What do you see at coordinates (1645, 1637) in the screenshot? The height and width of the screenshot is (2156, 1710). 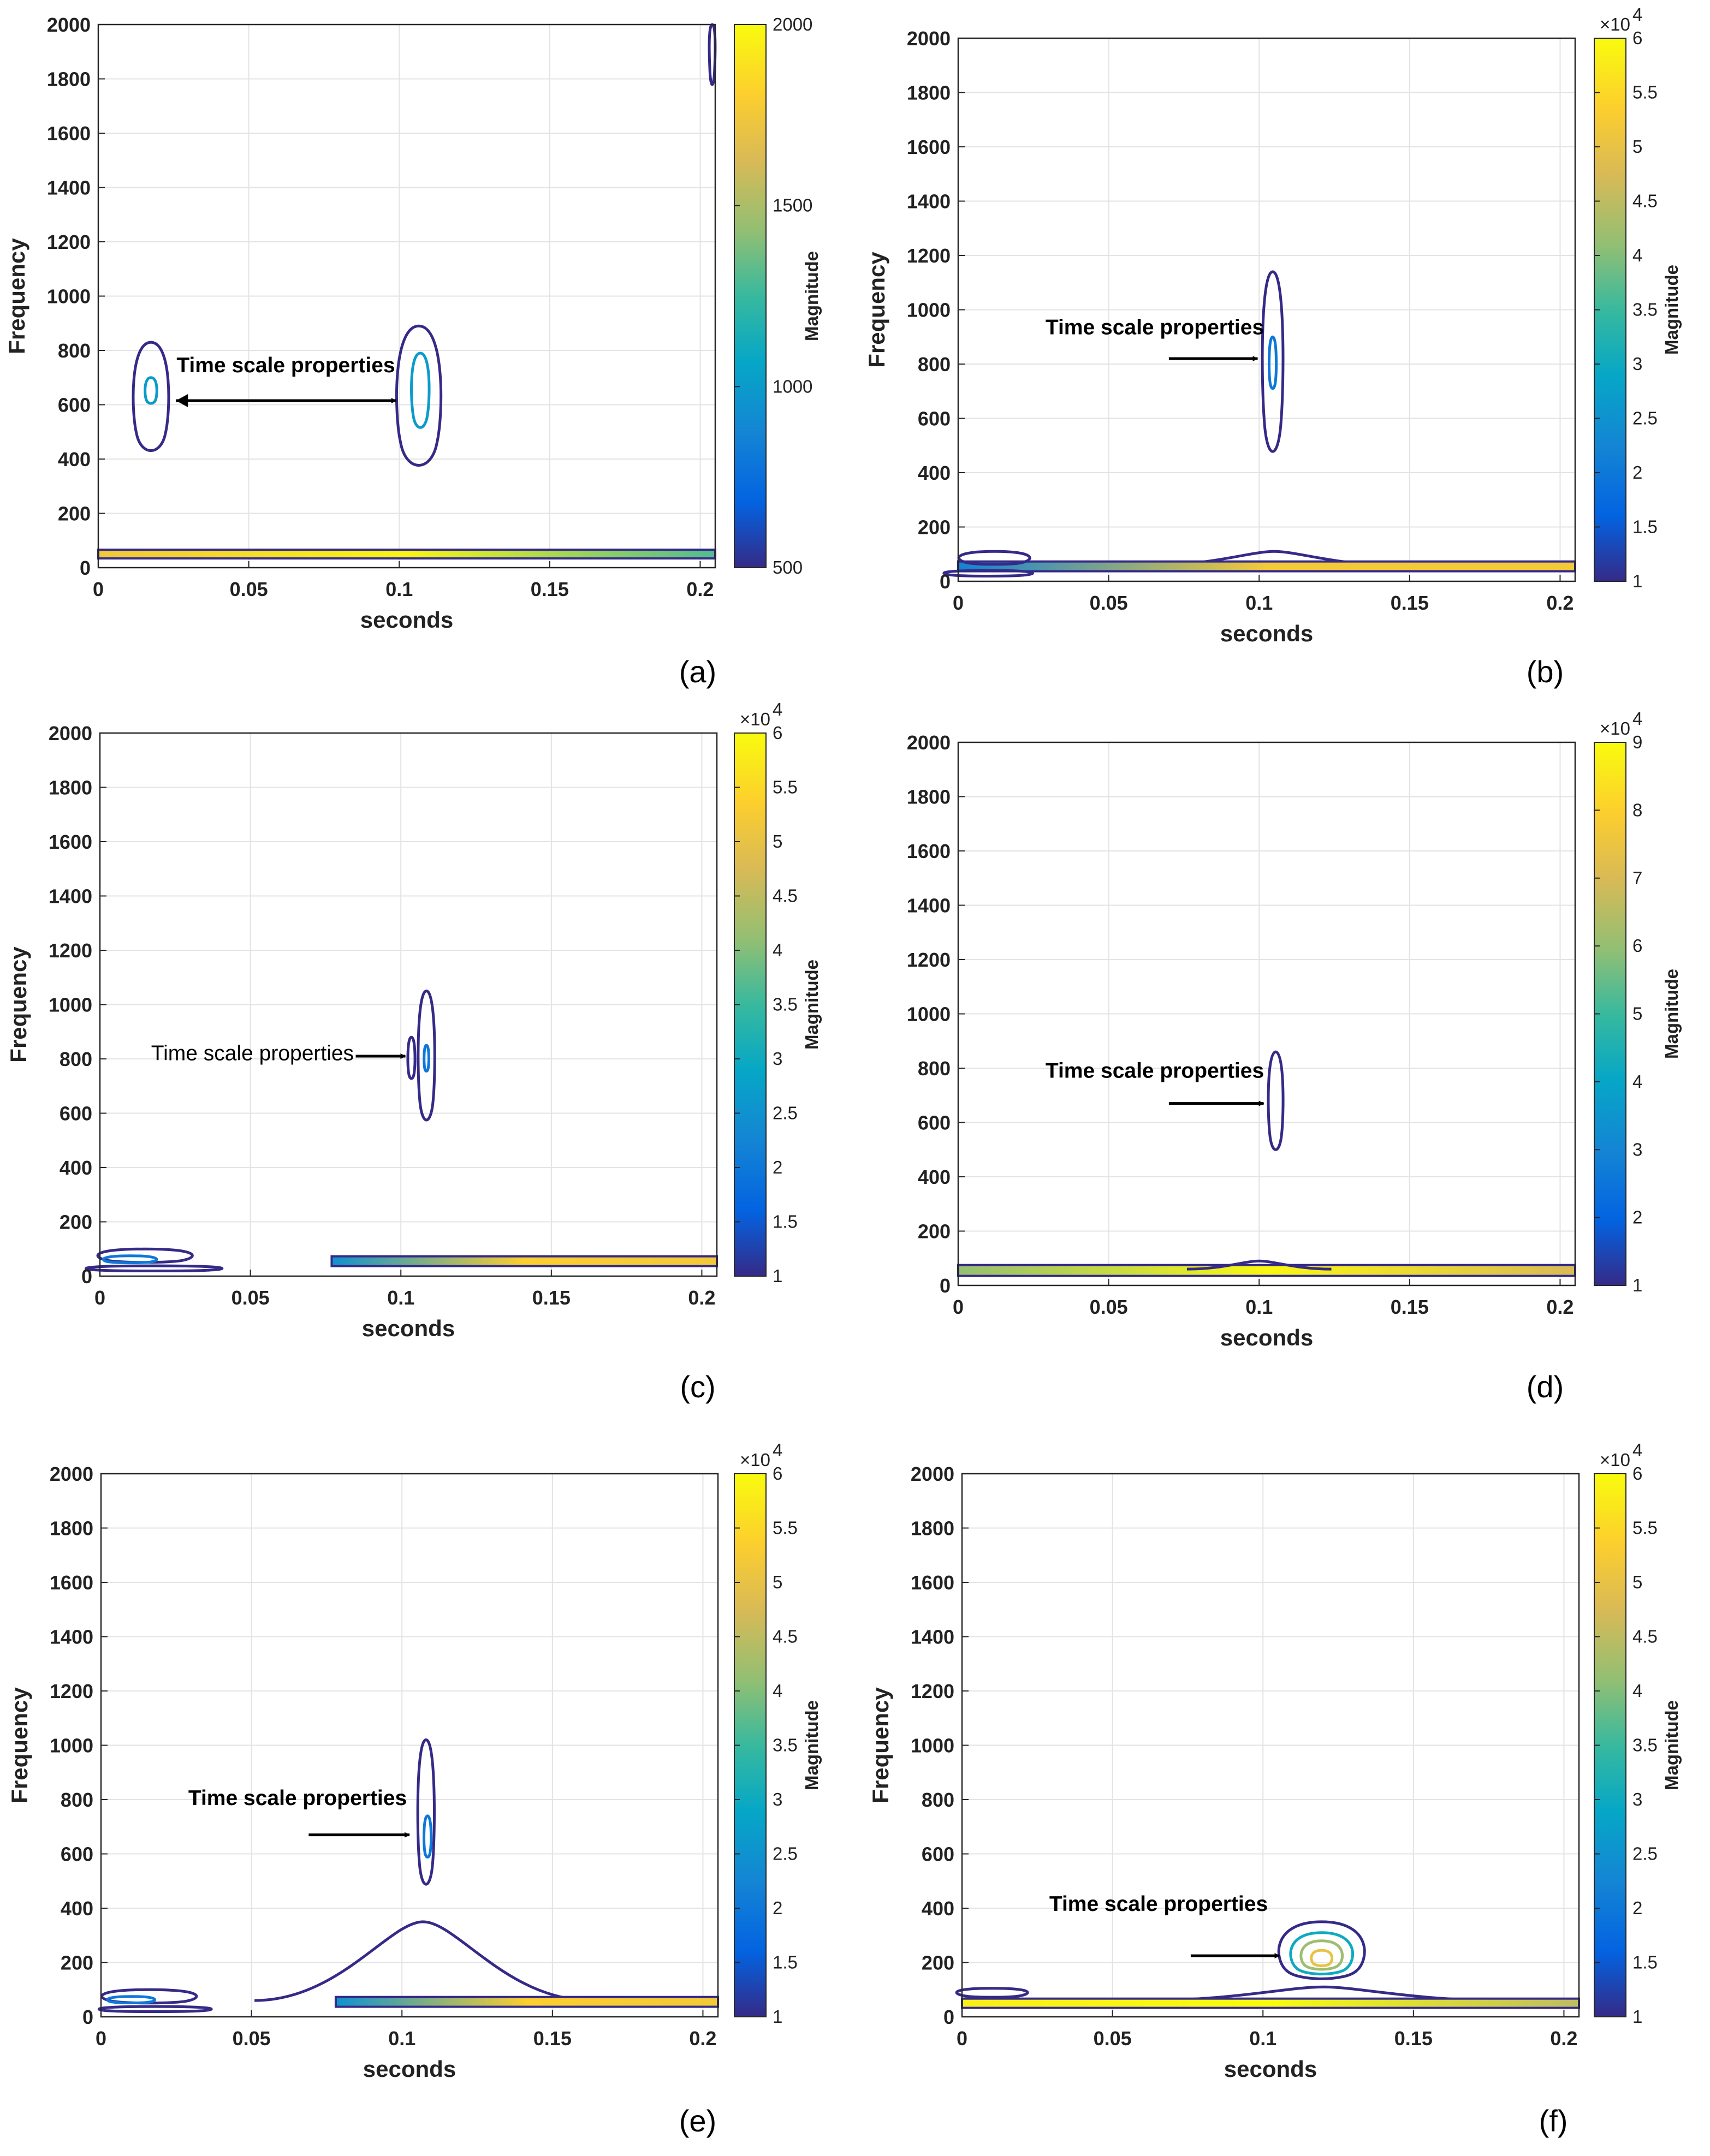 I see `colorbar-tick-label: 4.5` at bounding box center [1645, 1637].